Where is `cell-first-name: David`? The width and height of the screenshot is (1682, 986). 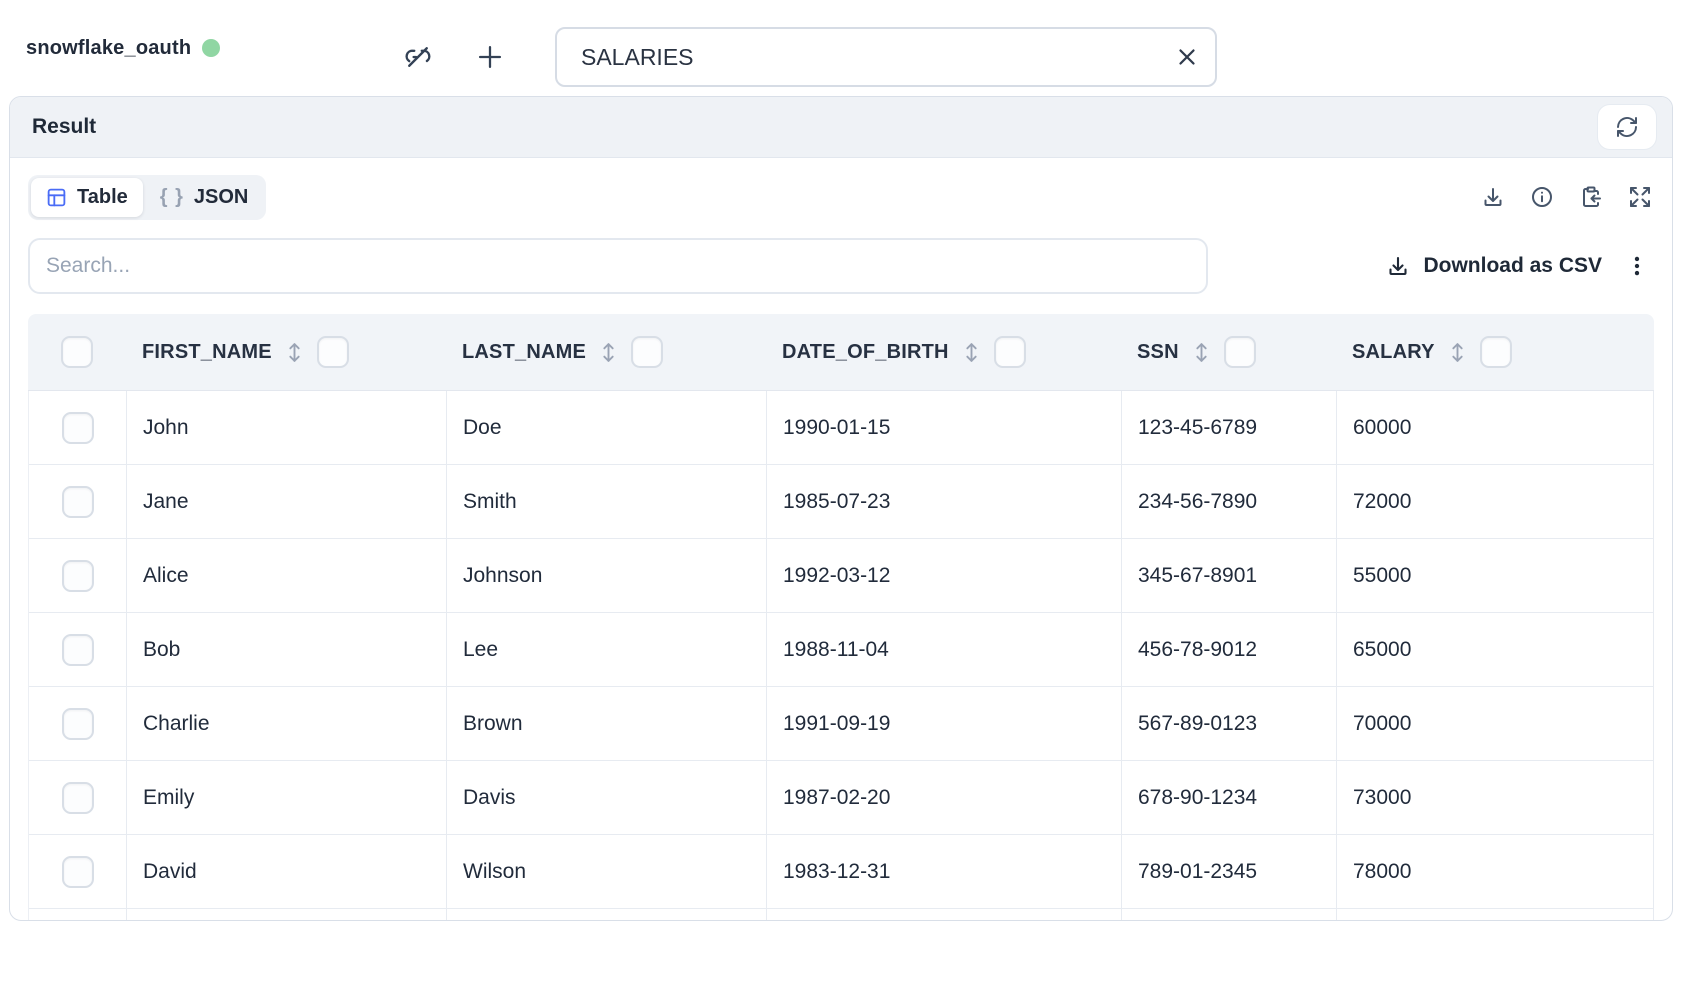 cell-first-name: David is located at coordinates (287, 871).